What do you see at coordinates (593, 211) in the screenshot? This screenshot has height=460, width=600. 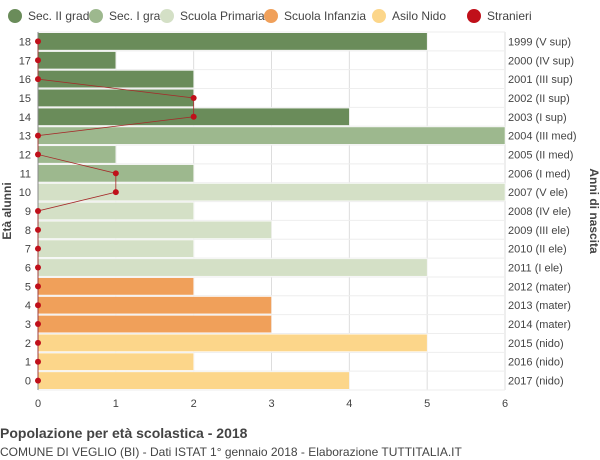 I see `y-axis-label-right: Anni di nascita` at bounding box center [593, 211].